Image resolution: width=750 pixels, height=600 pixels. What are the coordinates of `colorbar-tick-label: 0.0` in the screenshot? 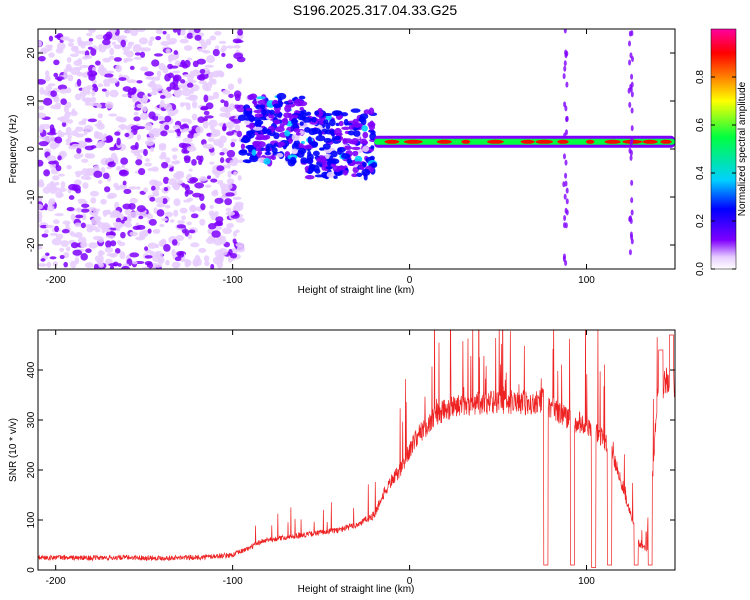 It's located at (700, 269).